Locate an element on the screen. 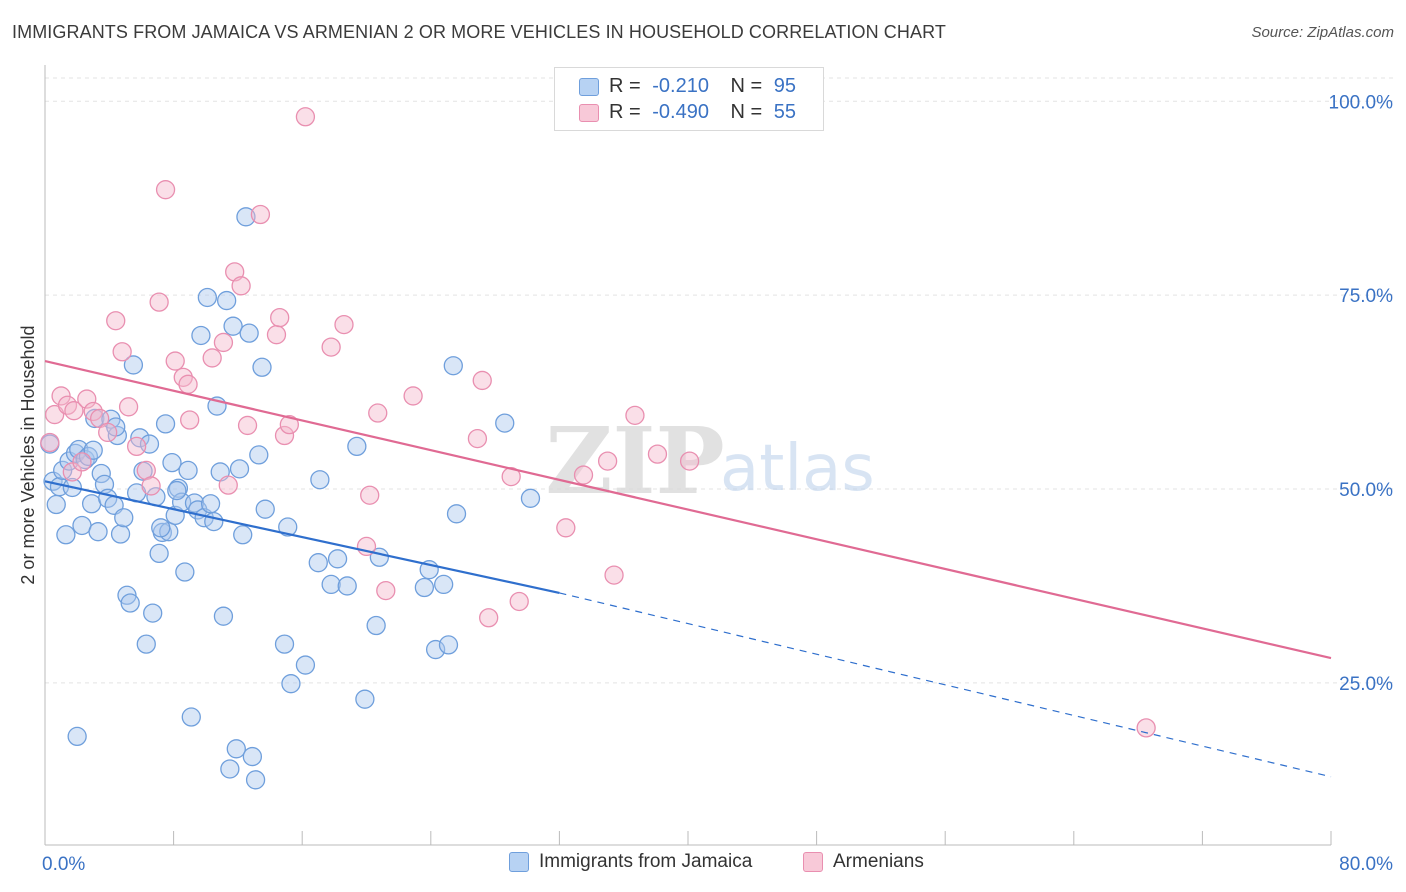  x-tick-label-max: 80.0% is located at coordinates (1366, 864).